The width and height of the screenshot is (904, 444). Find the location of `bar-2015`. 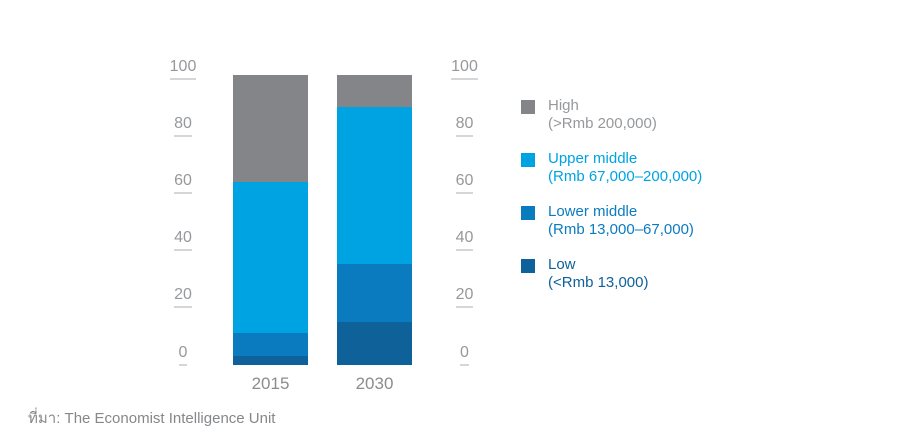

bar-2015 is located at coordinates (270, 220).